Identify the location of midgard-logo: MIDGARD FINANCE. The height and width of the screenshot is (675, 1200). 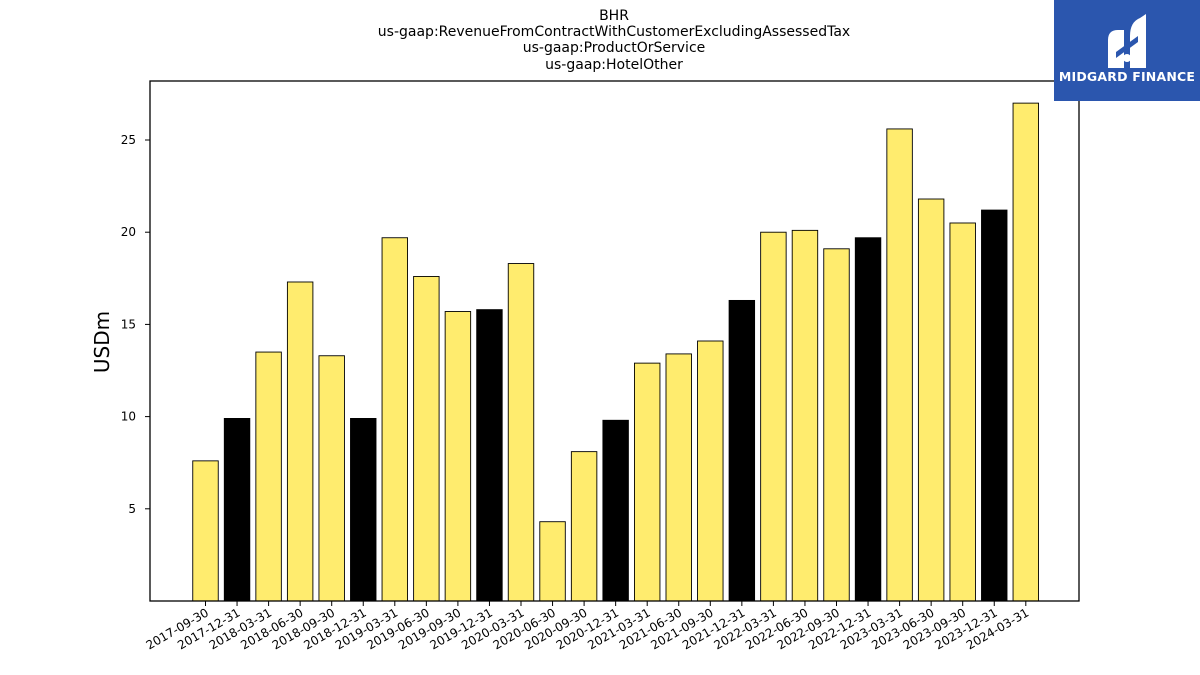
(1127, 50).